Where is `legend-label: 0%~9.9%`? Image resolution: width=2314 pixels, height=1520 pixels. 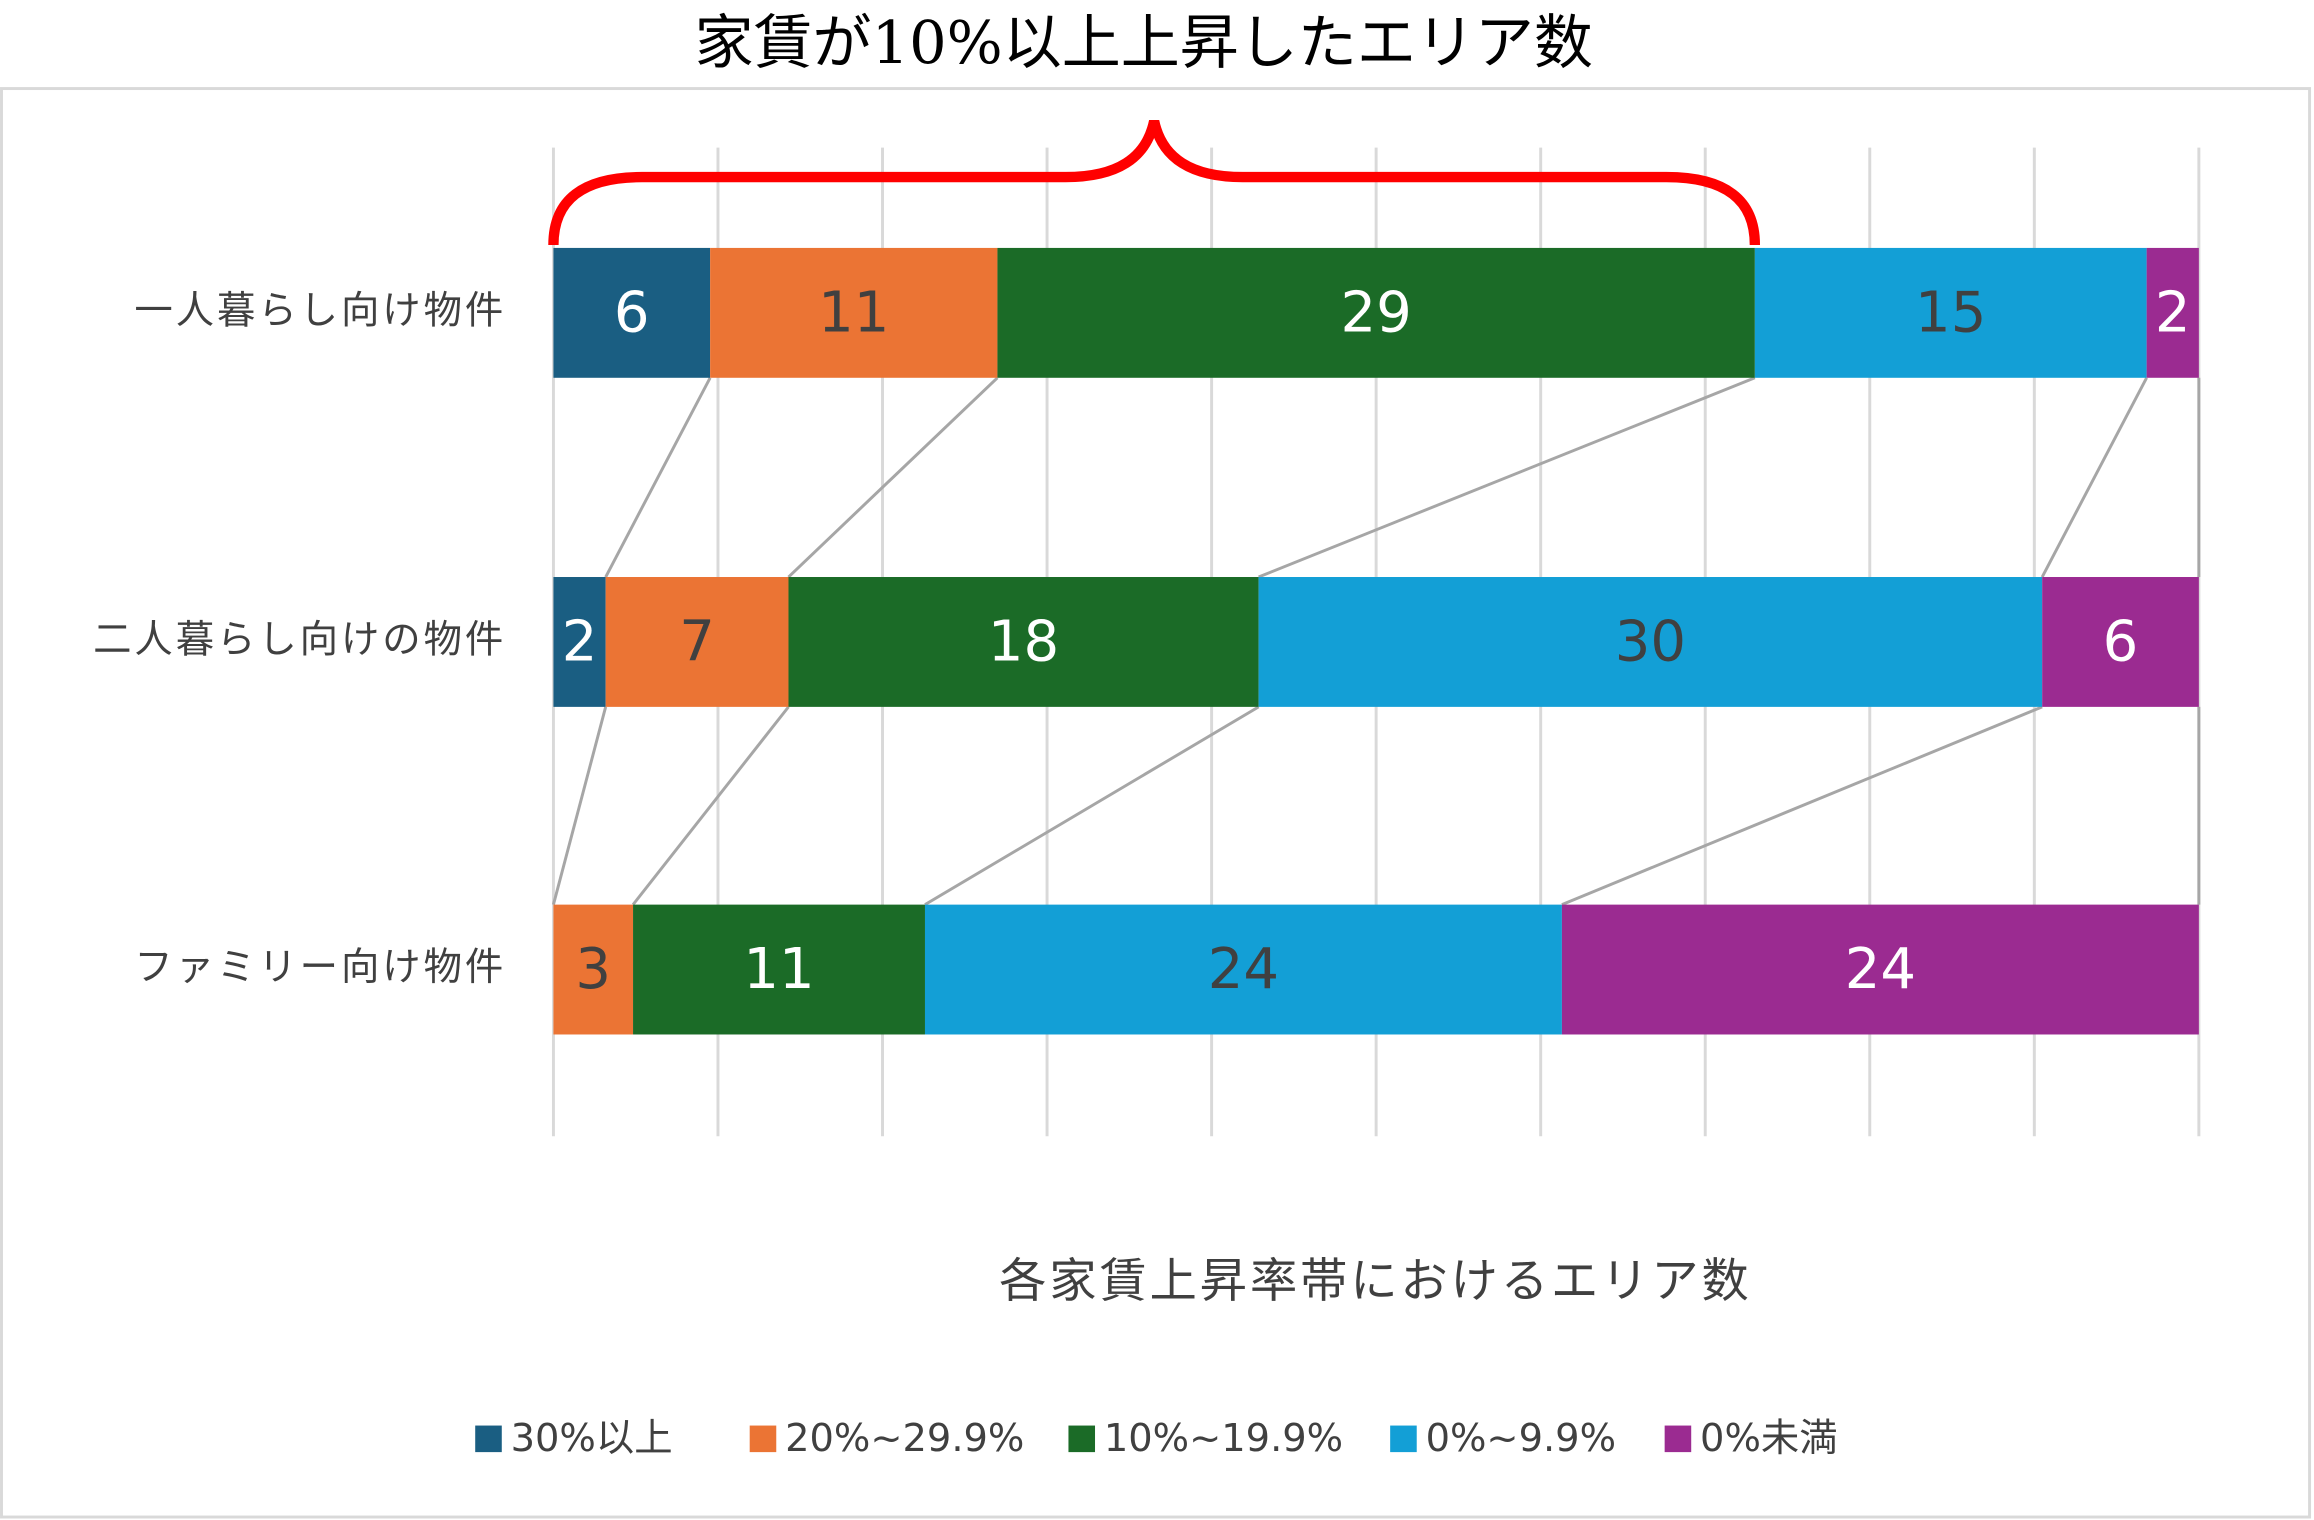
legend-label: 0%~9.9% is located at coordinates (1521, 1438).